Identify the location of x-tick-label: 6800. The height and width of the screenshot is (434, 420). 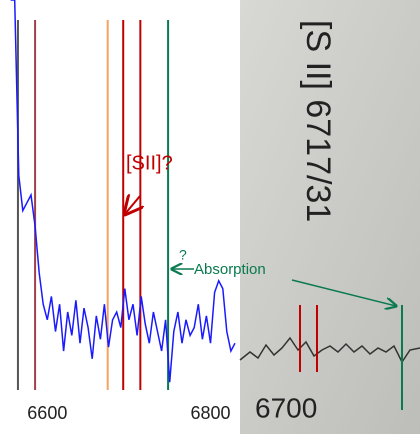
(210, 413).